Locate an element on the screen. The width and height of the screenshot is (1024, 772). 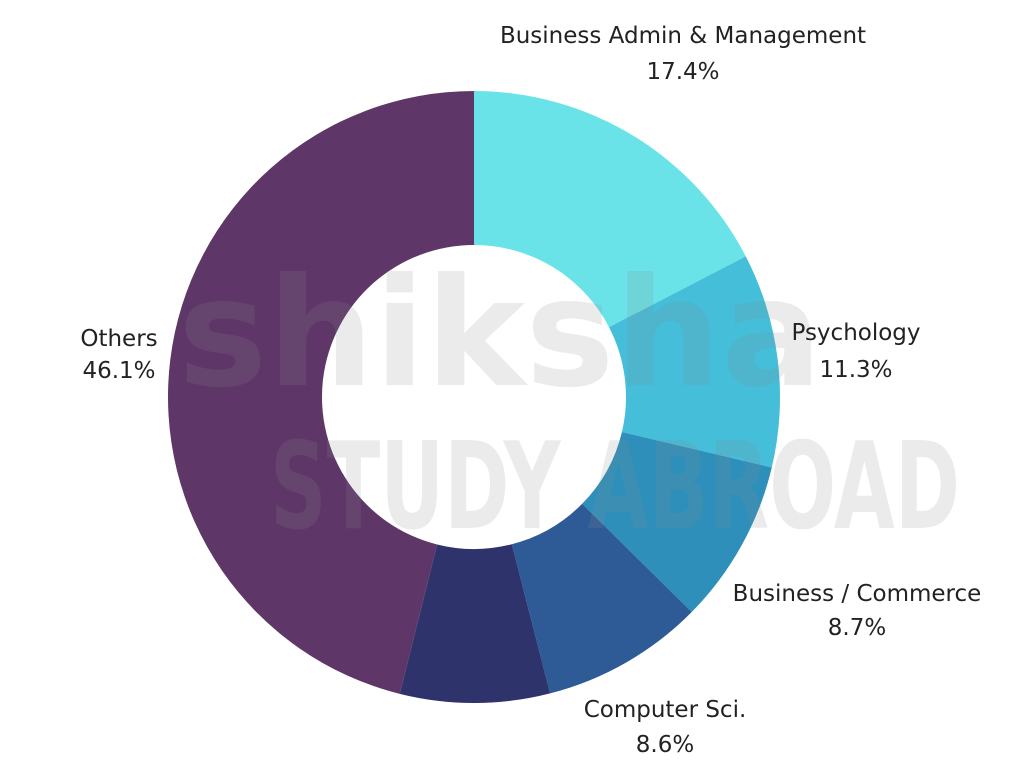
label-psychology: Psychology is located at coordinates (855, 333).